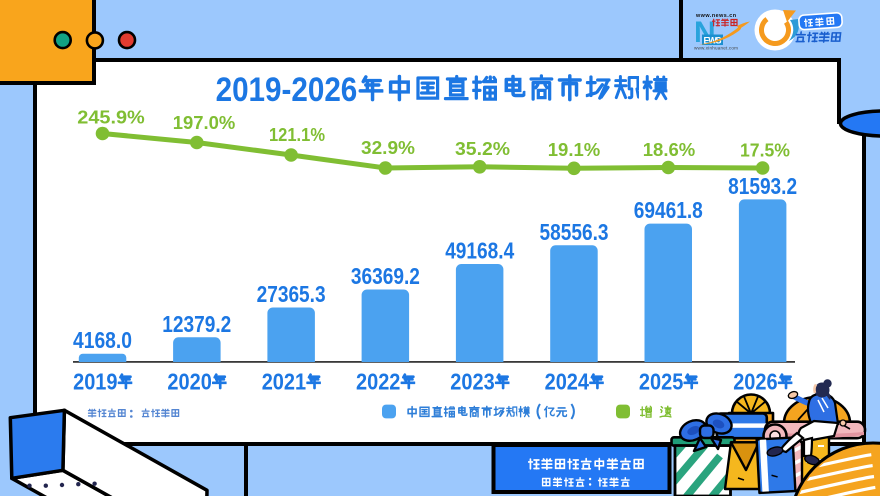 The height and width of the screenshot is (496, 880). Describe the element at coordinates (297, 134) in the screenshot. I see `svg-text: 121.1%` at that location.